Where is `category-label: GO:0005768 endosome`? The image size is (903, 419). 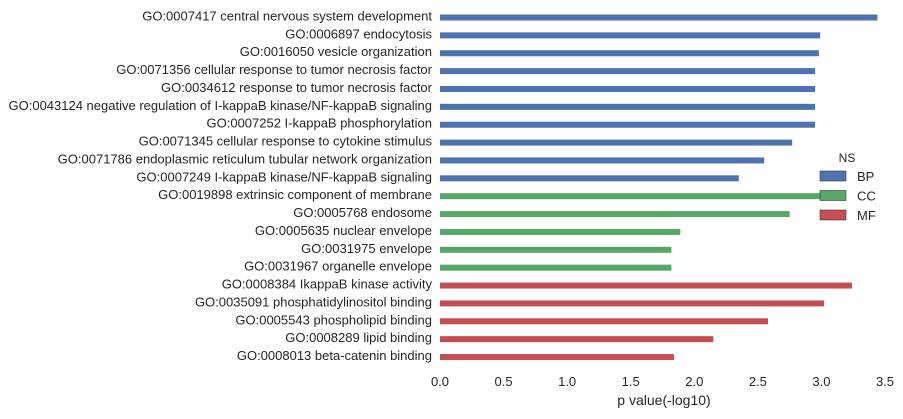
category-label: GO:0005768 endosome is located at coordinates (362, 212).